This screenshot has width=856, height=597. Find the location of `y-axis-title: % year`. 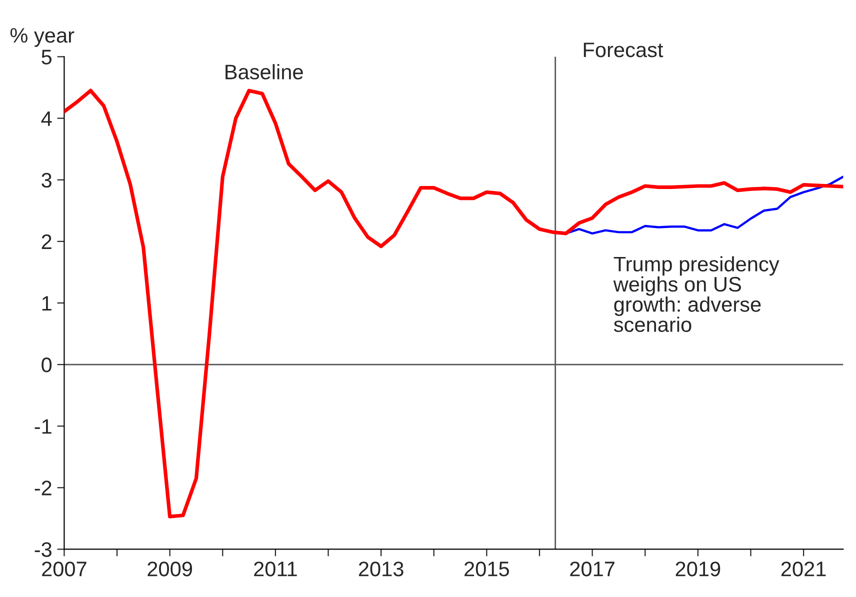

y-axis-title: % year is located at coordinates (42, 37).